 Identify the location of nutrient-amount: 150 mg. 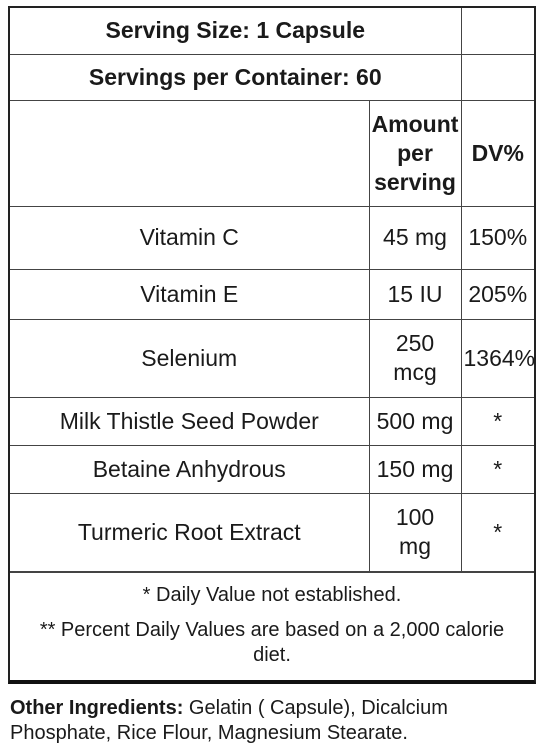
(415, 469).